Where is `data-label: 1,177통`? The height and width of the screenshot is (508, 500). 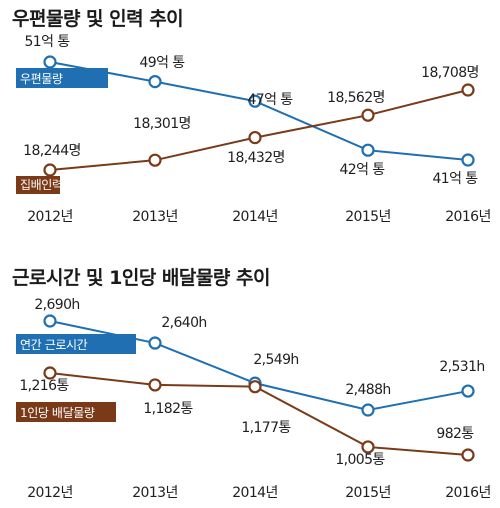
data-label: 1,177통 is located at coordinates (266, 428).